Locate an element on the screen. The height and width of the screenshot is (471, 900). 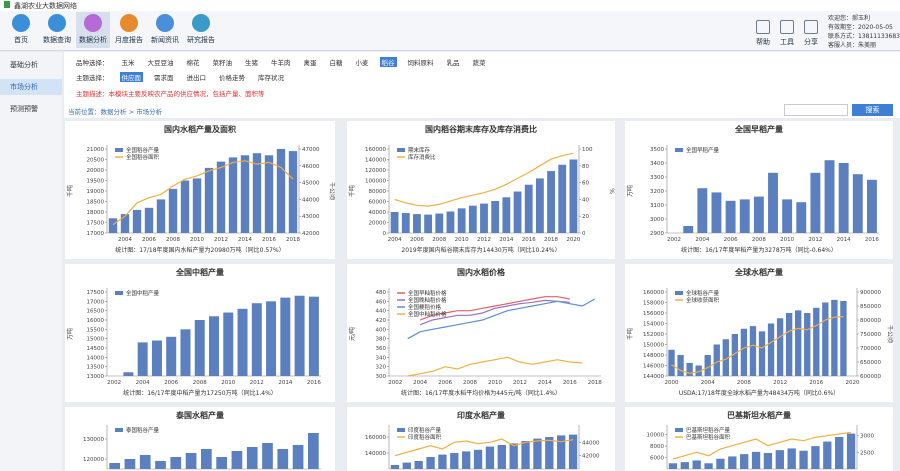
title-bar: 鑫湖农业大数据网络 is located at coordinates (450, 5).